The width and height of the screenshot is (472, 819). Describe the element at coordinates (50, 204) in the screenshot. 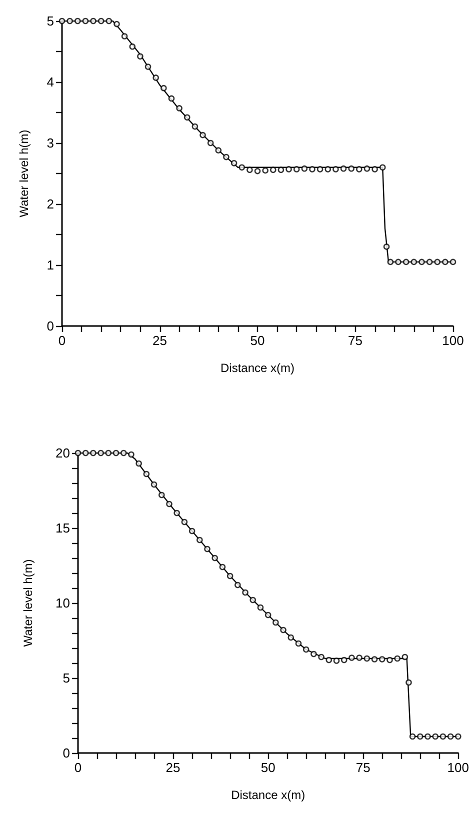

I see `y-tick-label: 2` at that location.